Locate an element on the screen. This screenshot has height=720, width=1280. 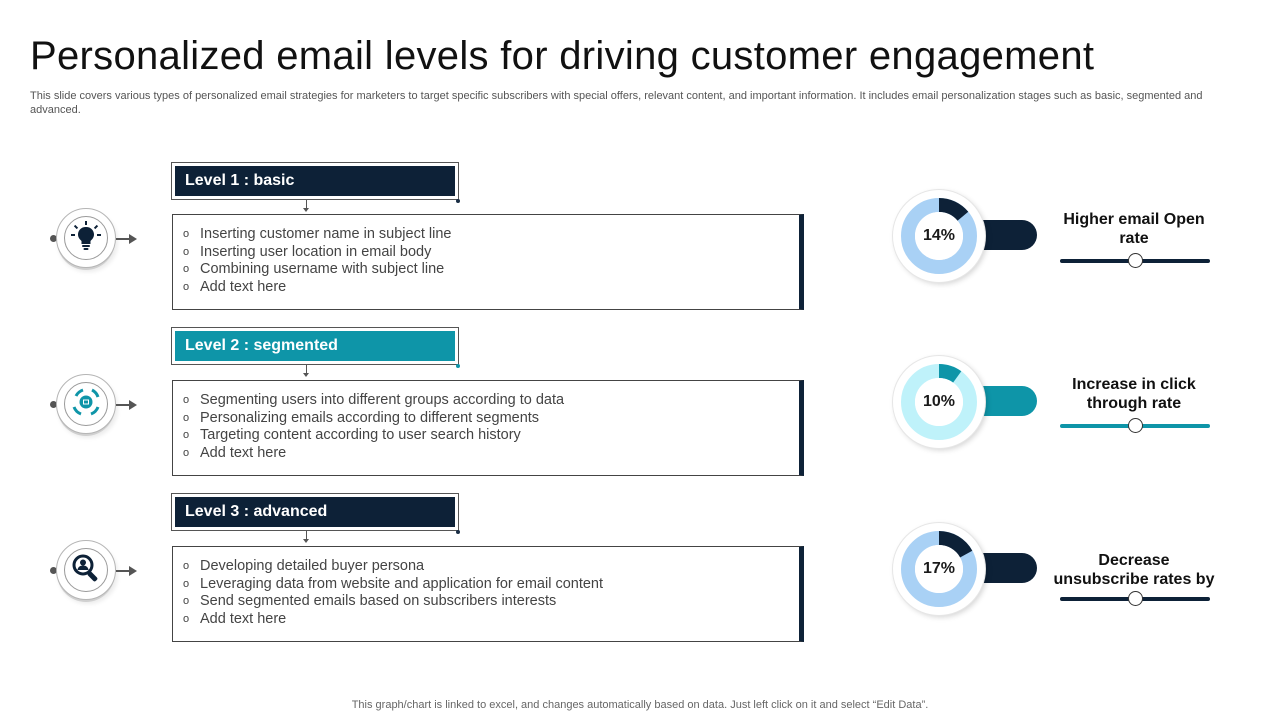
level-3-icon-node is located at coordinates (90, 573).